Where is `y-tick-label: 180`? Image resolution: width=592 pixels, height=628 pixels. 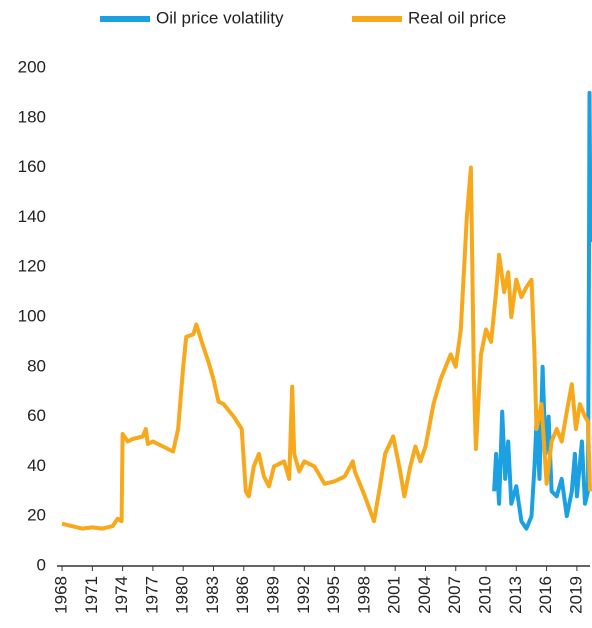 y-tick-label: 180 is located at coordinates (32, 116).